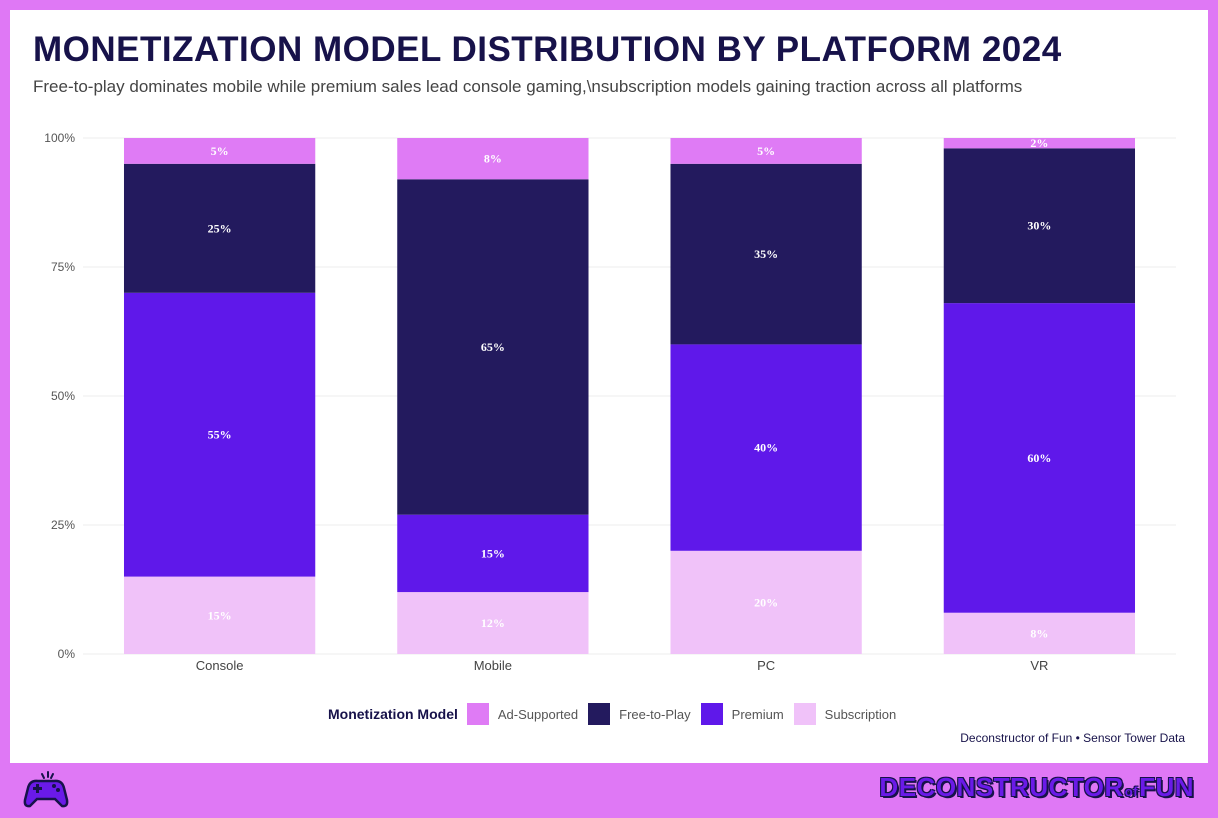 The width and height of the screenshot is (1218, 818). I want to click on legend-label-free-to-play: Free-to-Play, so click(655, 714).